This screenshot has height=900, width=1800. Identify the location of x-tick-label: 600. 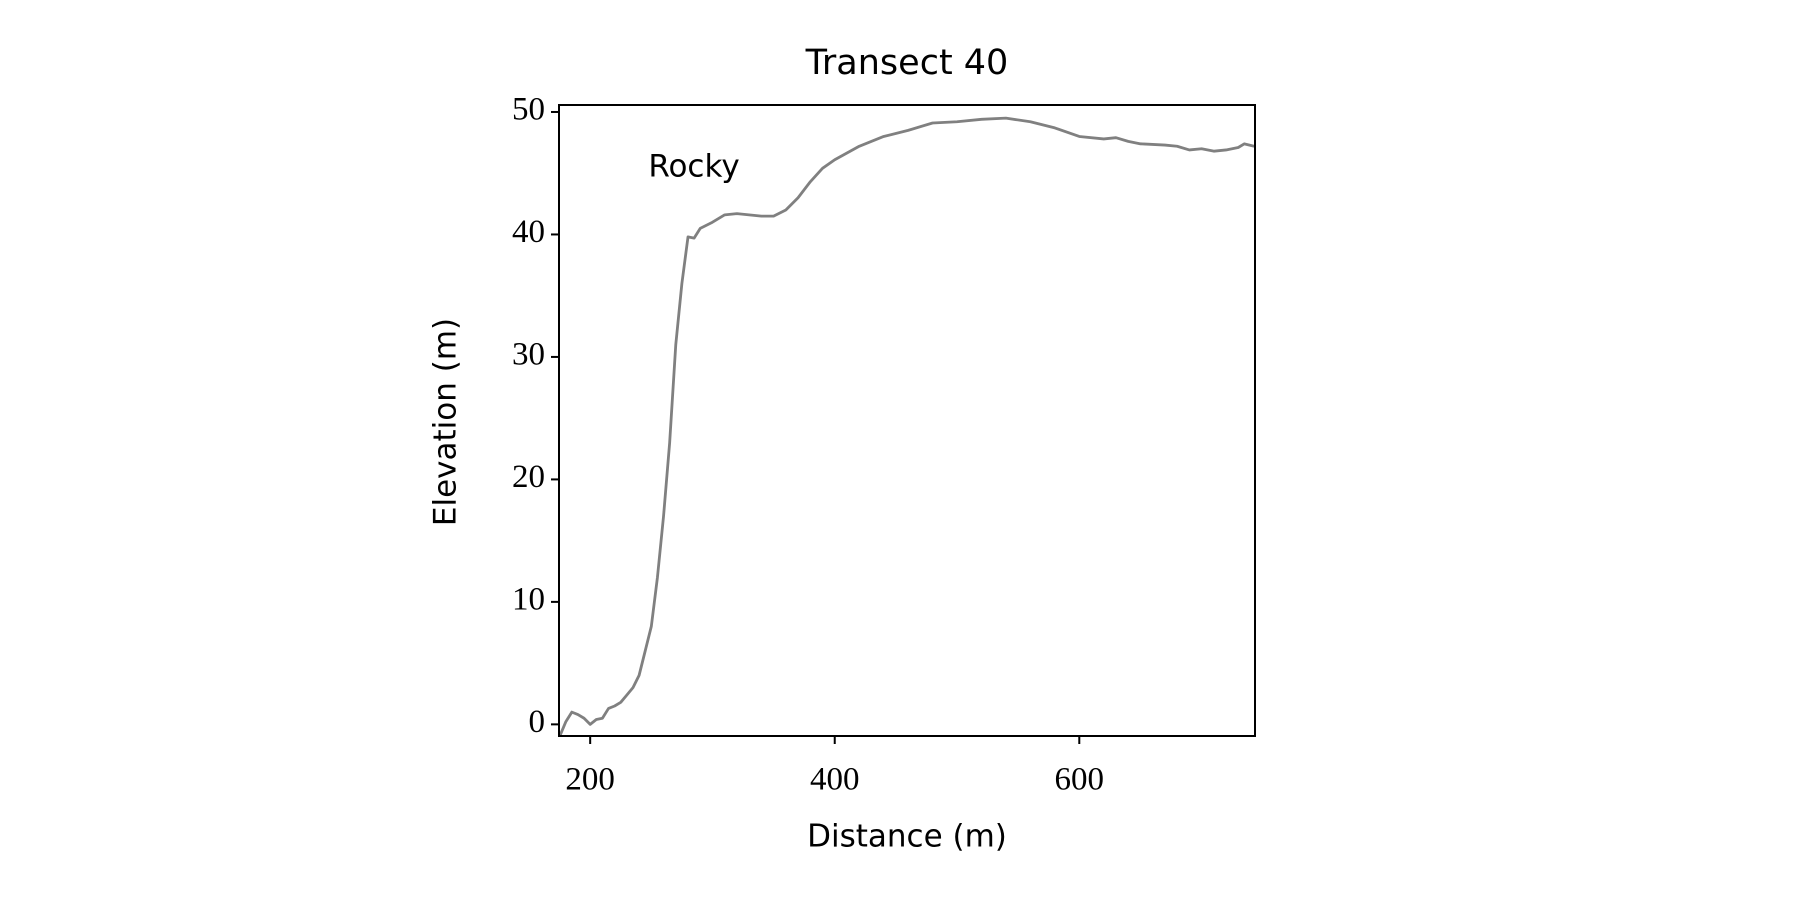
(1080, 780).